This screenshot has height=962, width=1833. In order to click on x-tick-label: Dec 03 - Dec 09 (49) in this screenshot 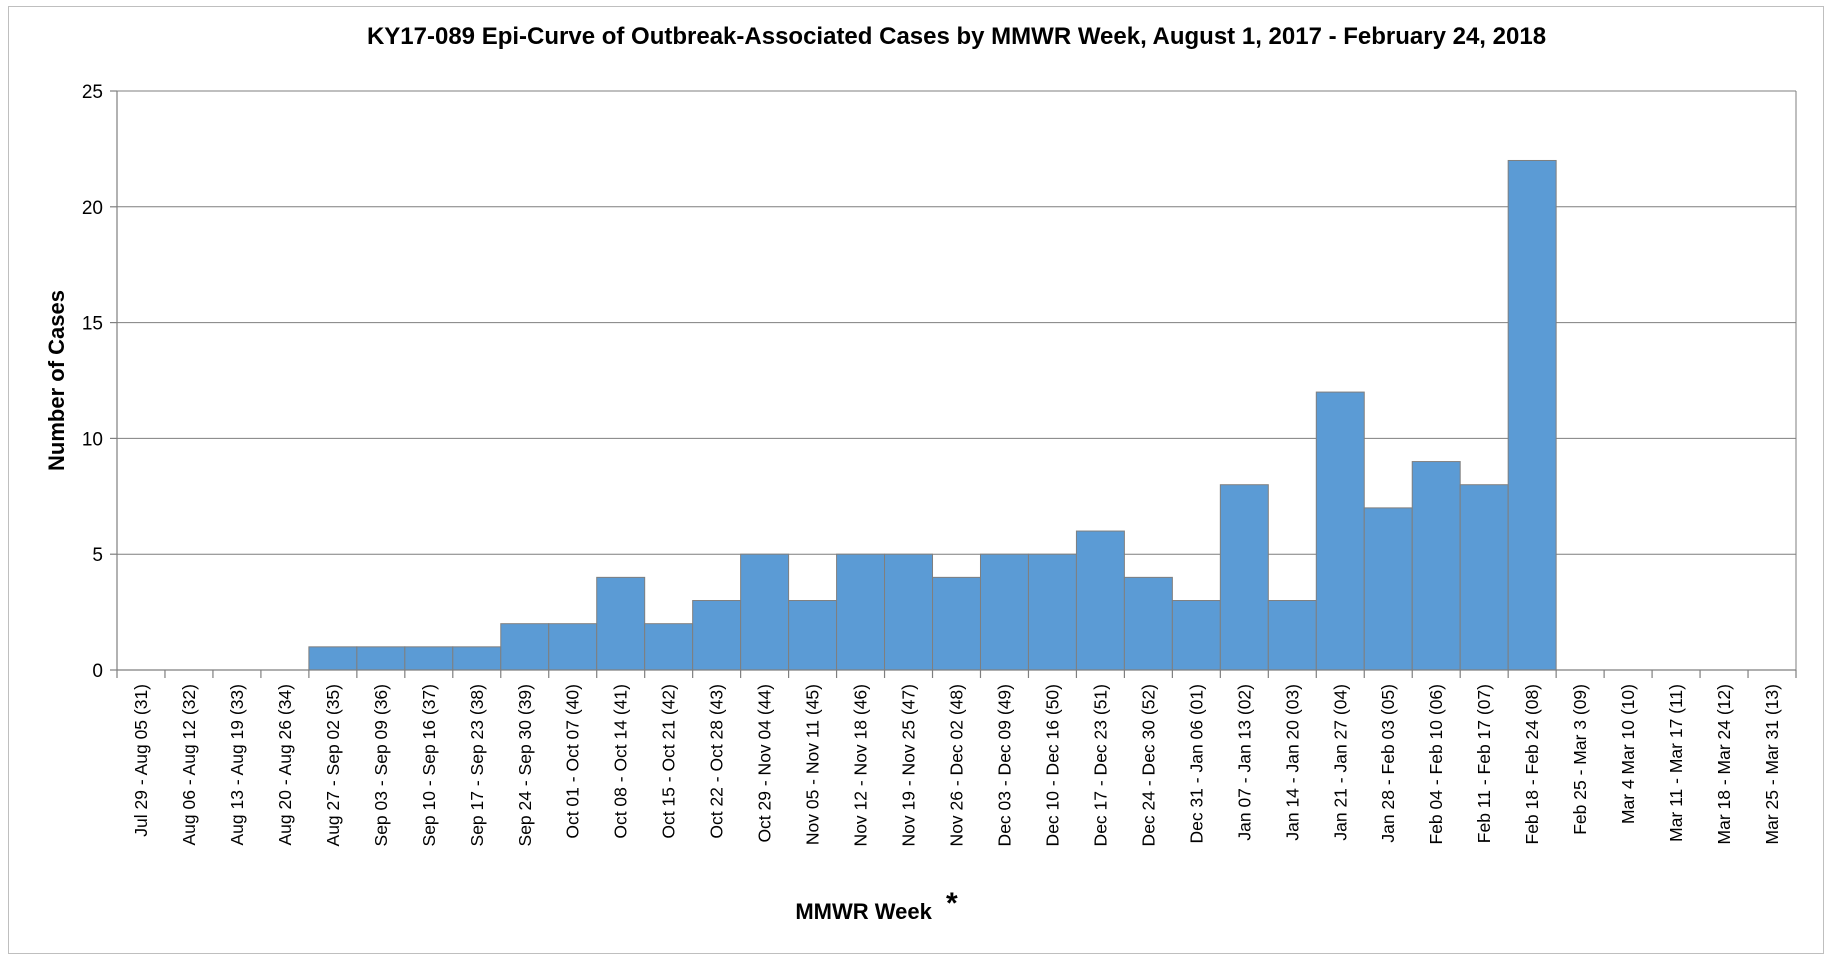, I will do `click(1004, 765)`.